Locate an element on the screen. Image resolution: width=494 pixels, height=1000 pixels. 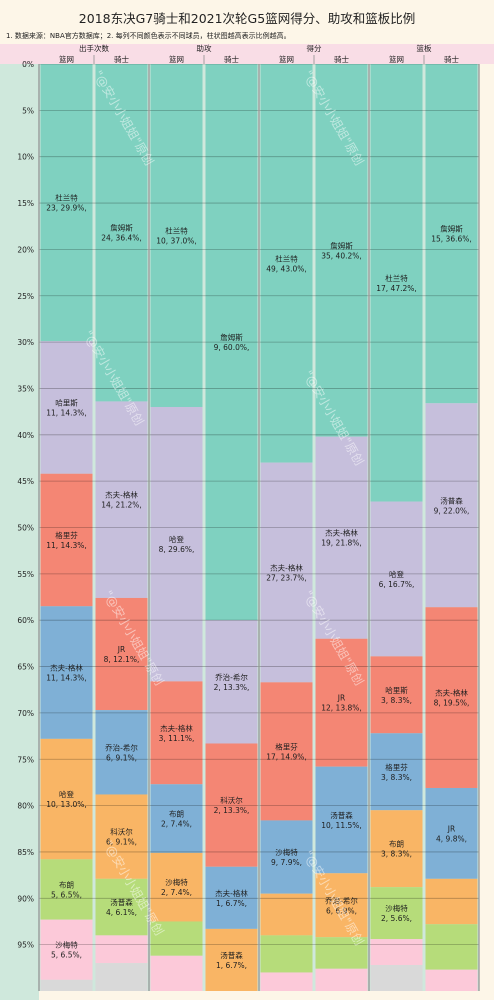
y-tick-label: 70% is located at coordinates (25, 713).